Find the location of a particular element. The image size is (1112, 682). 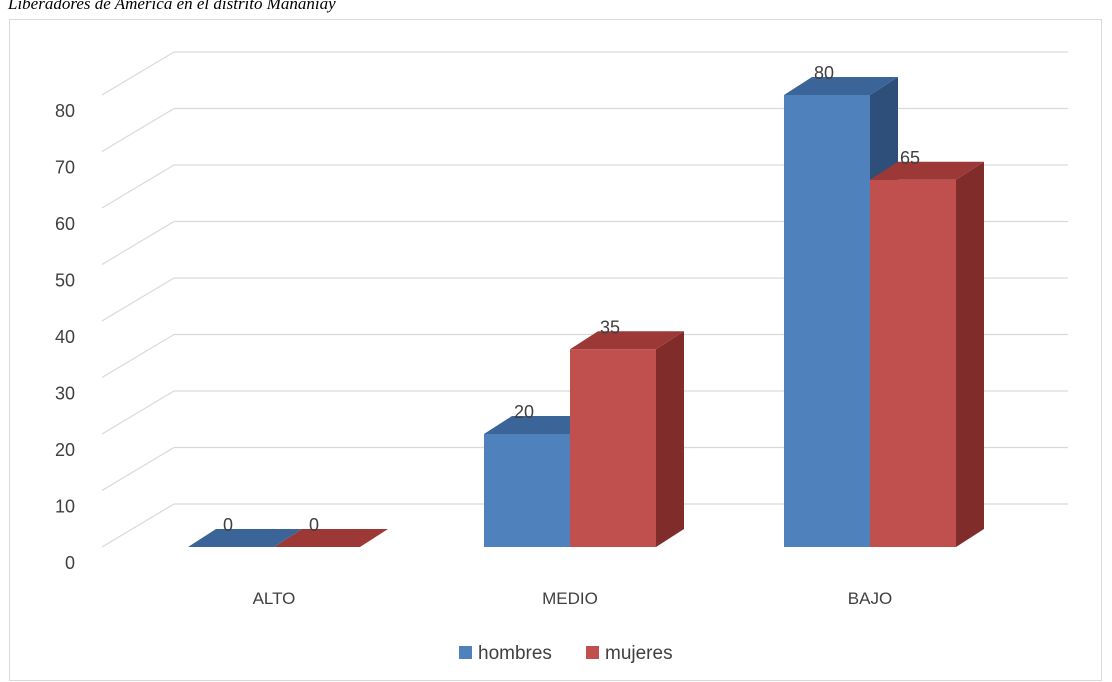

y-tick-label: 10 is located at coordinates (65, 507).